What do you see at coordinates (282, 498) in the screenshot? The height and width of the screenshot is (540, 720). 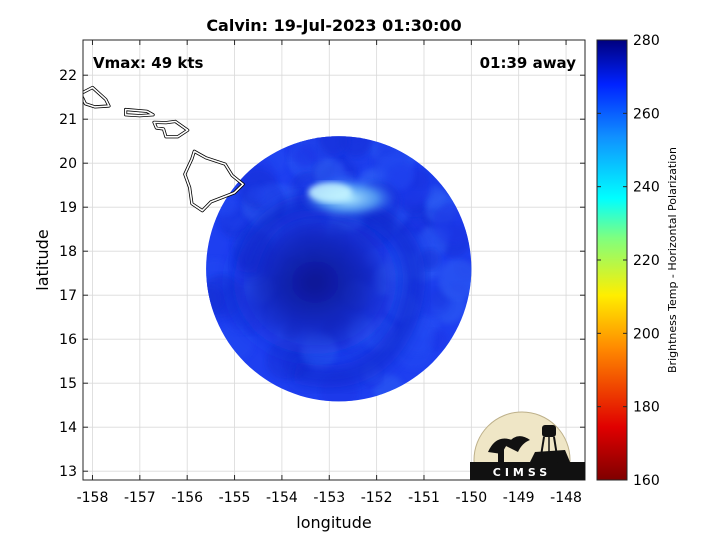 I see `x-tick-label: -154` at bounding box center [282, 498].